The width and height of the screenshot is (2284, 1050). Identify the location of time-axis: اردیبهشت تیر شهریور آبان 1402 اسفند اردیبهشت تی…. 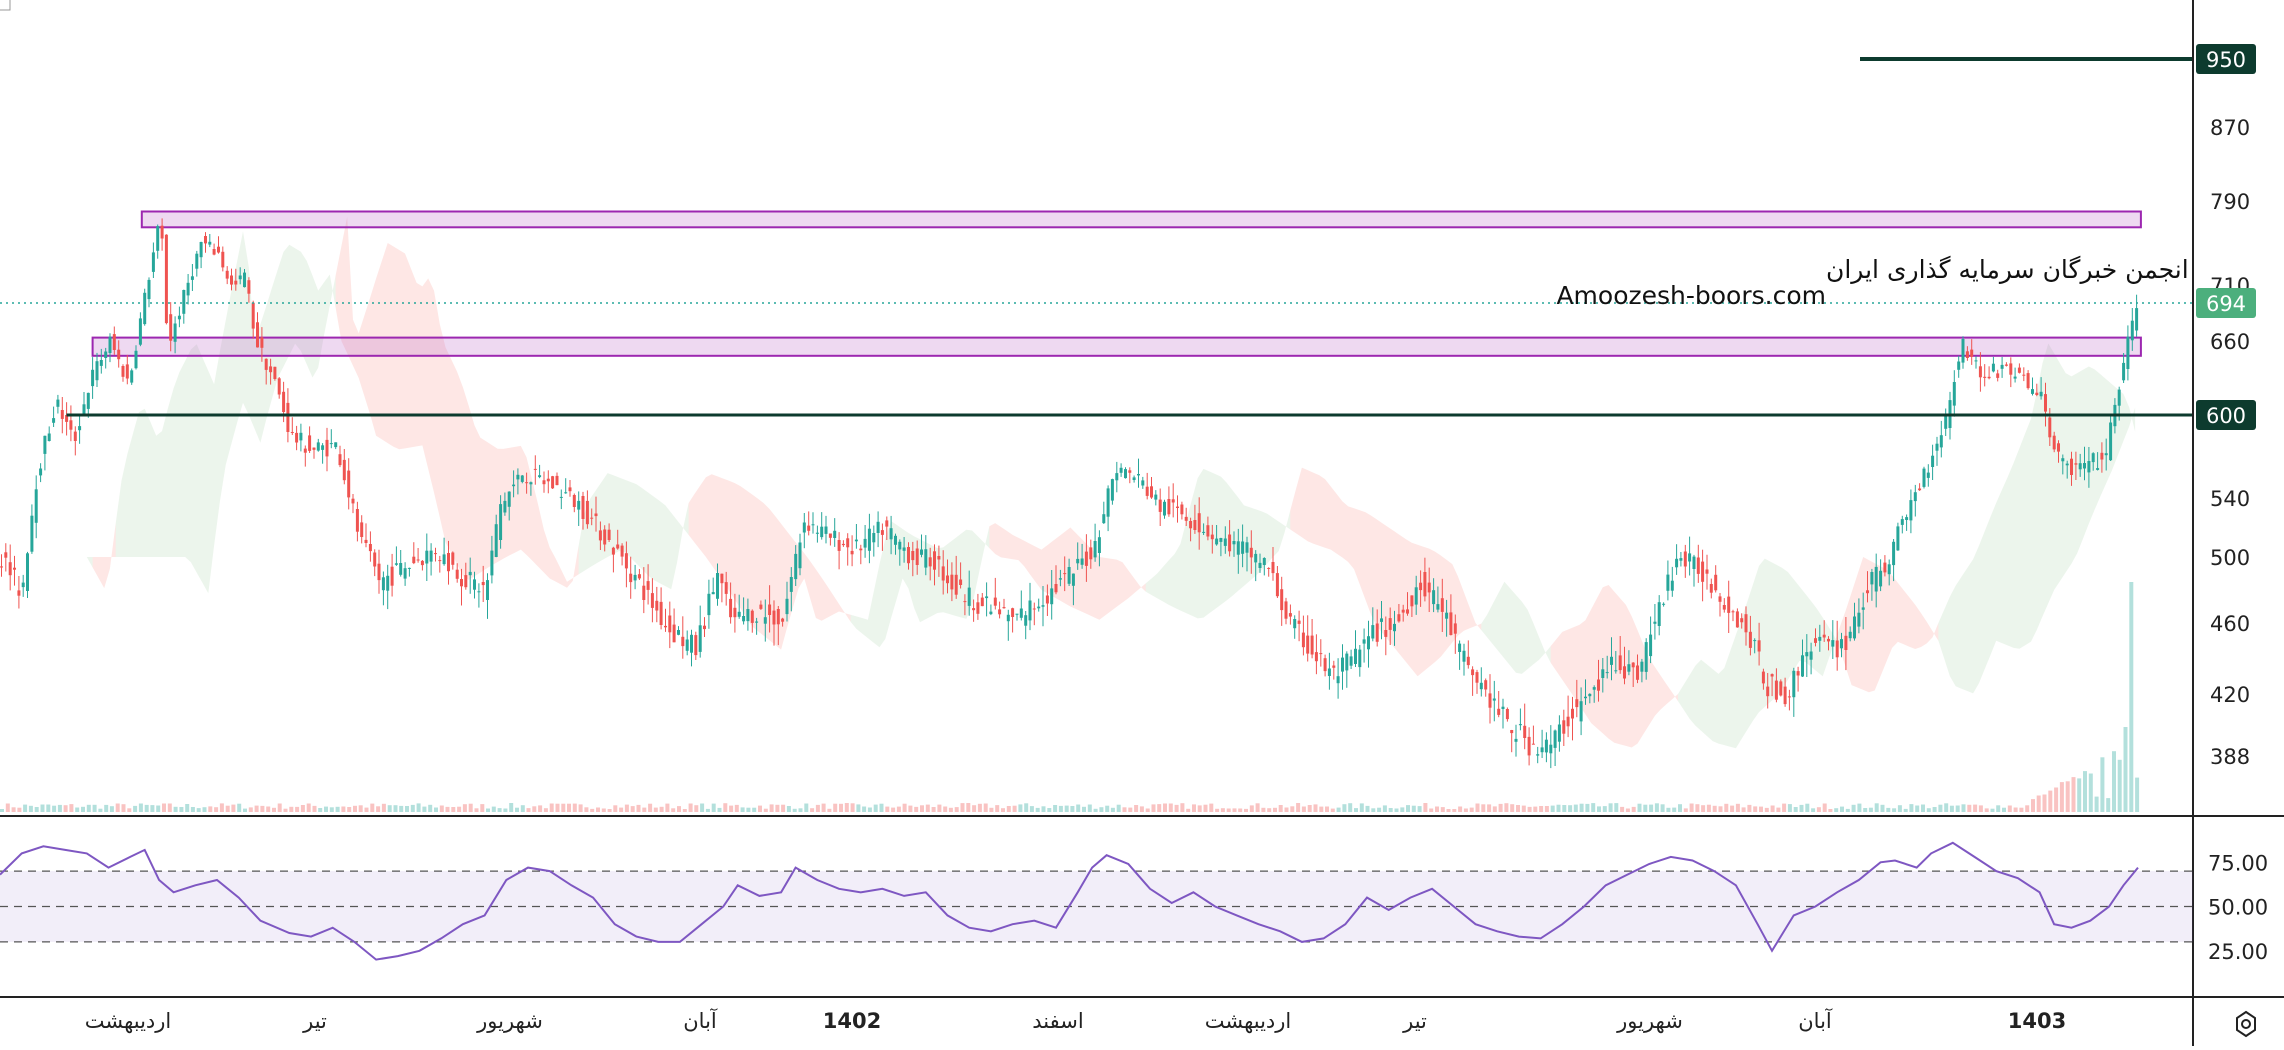
(1076, 1020).